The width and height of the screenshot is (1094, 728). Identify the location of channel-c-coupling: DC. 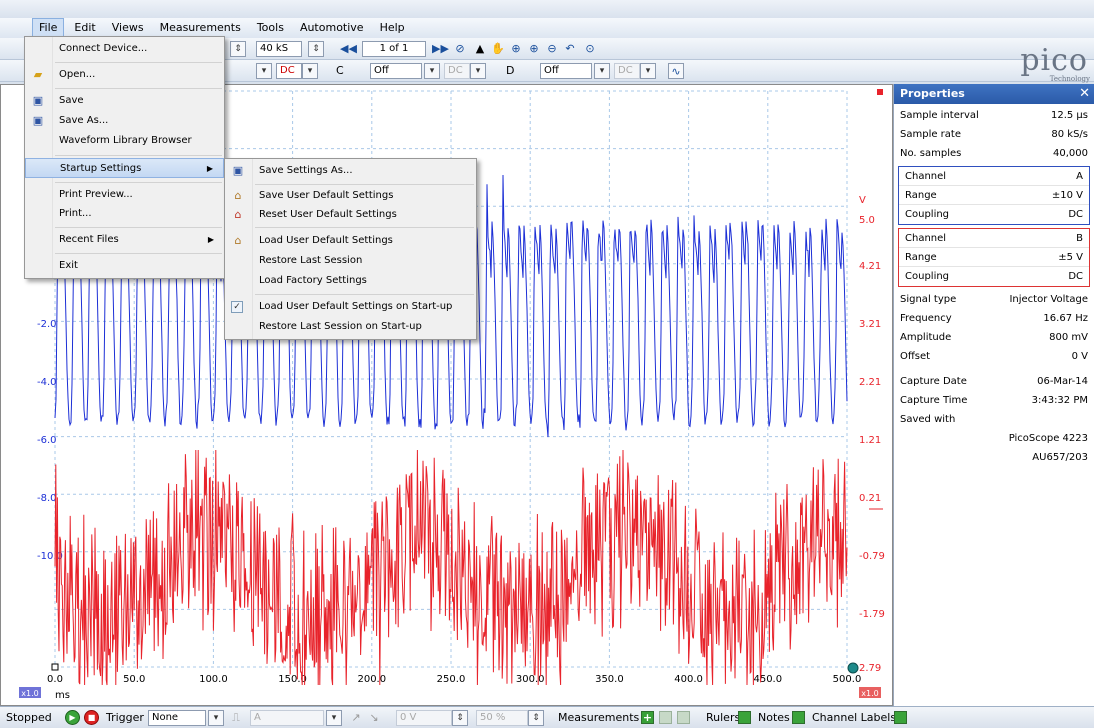
(457, 71).